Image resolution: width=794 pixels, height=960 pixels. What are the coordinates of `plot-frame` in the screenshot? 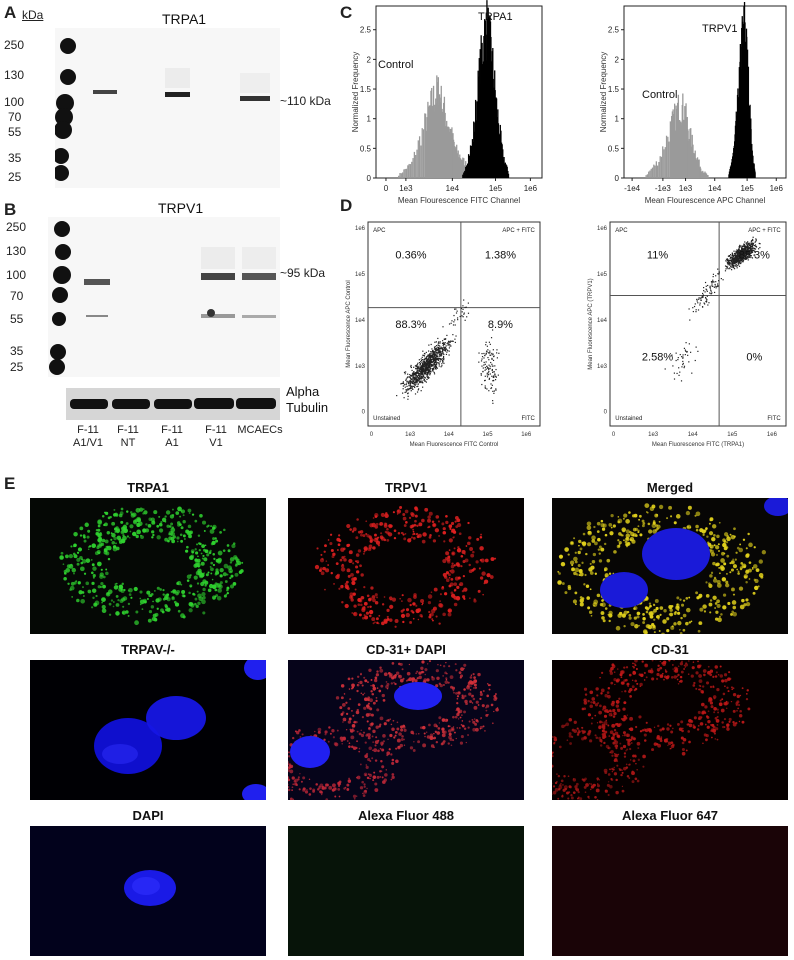 It's located at (698, 324).